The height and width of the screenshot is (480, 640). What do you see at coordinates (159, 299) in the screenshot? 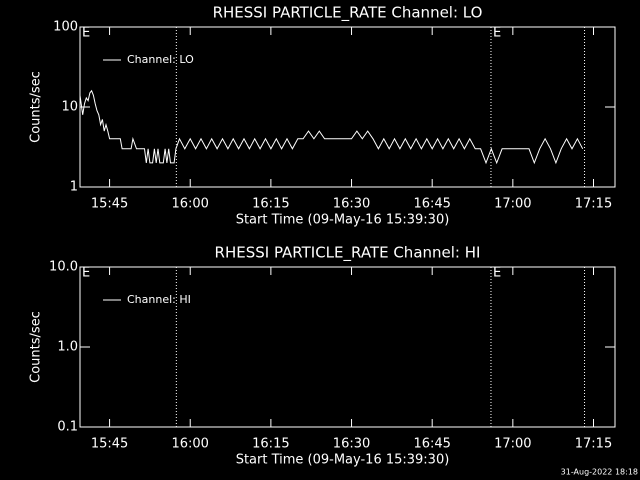
I see `legend-label: Channel: HI` at bounding box center [159, 299].